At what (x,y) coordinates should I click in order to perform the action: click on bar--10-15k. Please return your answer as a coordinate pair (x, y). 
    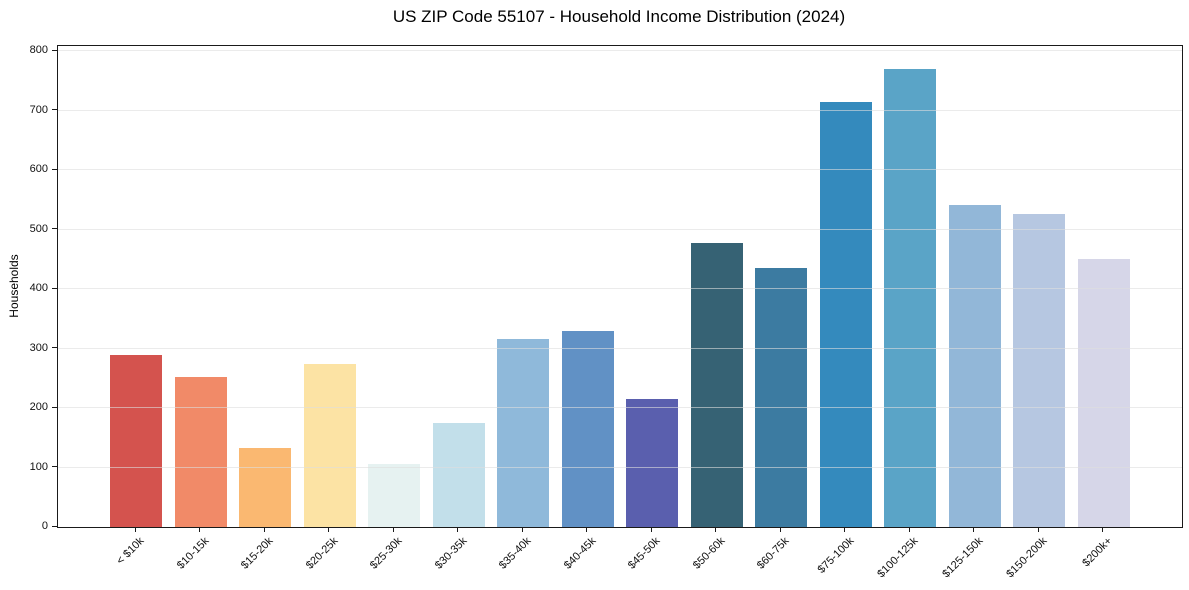
    Looking at the image, I should click on (200, 452).